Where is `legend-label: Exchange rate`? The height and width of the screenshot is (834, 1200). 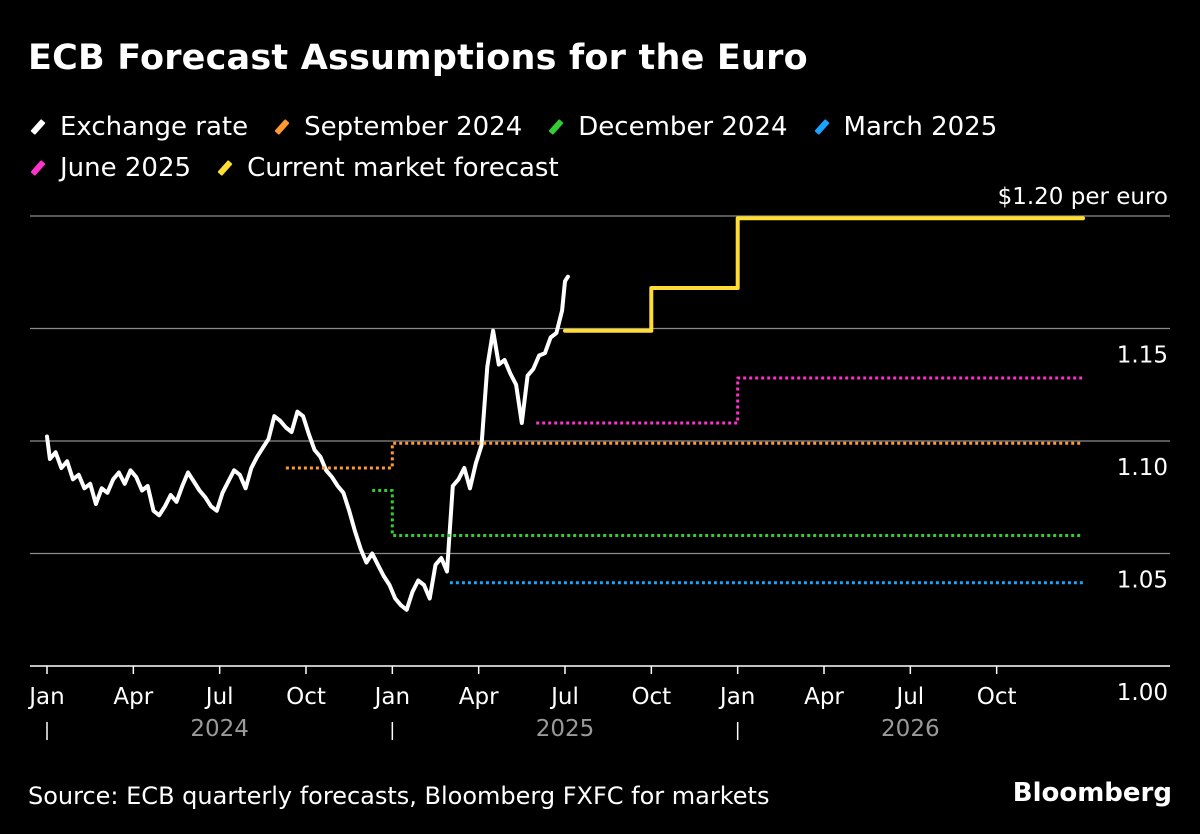 legend-label: Exchange rate is located at coordinates (154, 127).